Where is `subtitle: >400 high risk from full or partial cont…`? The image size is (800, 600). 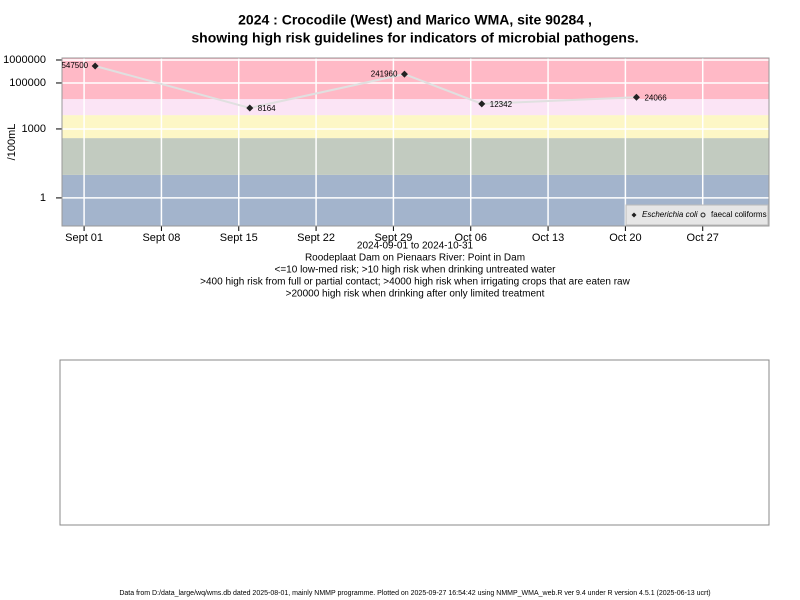 subtitle: >400 high risk from full or partial cont… is located at coordinates (415, 282).